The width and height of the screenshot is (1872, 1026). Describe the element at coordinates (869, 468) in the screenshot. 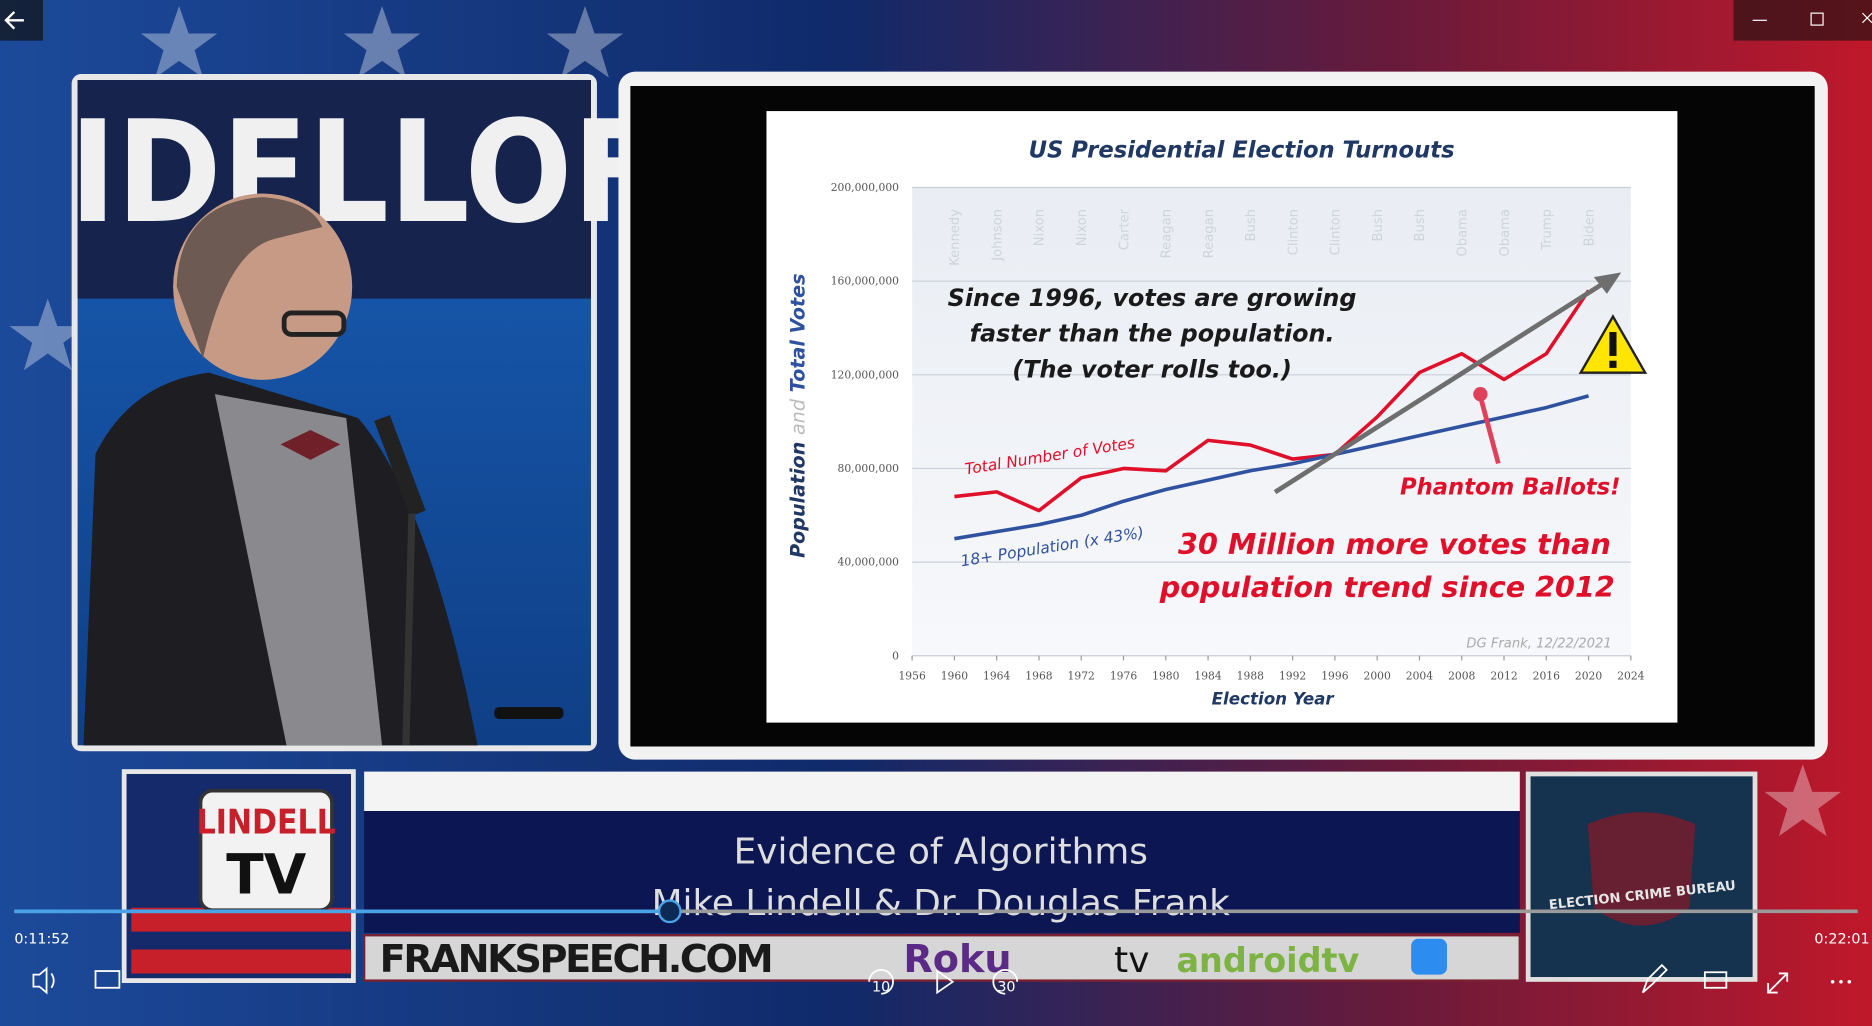

I see `y-tick-label: 80,000,000` at that location.